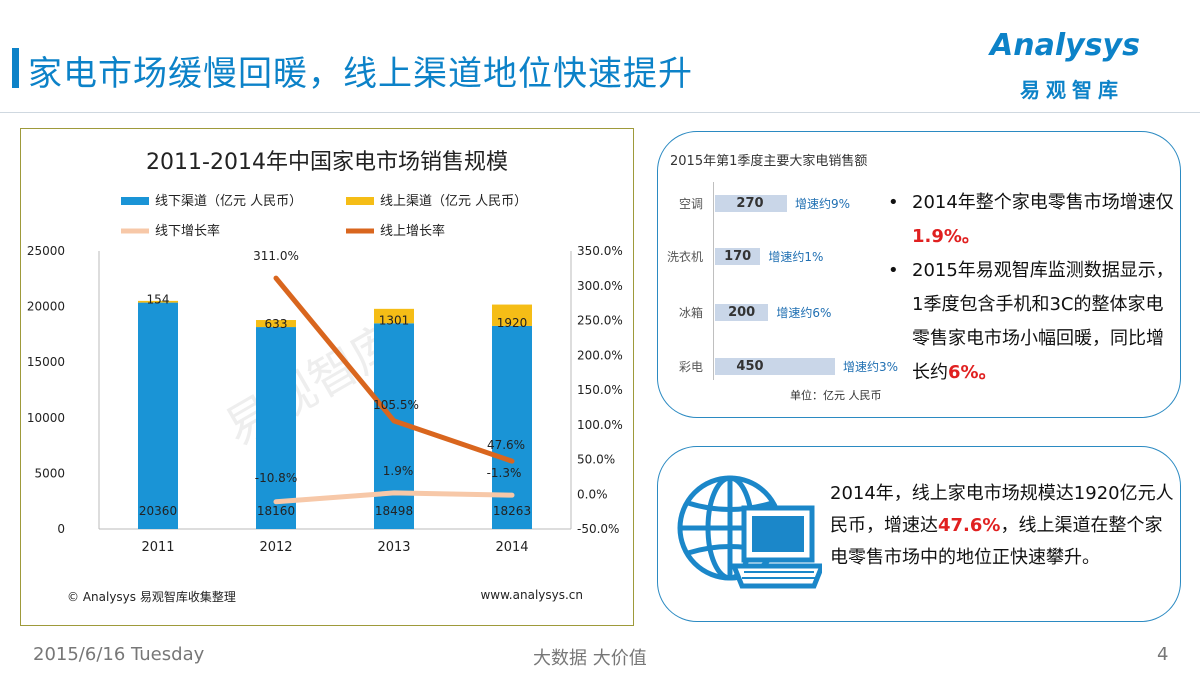 The height and width of the screenshot is (675, 1200). I want to click on q1-bar-row: 空调 270 增速约9%, so click(785, 204).